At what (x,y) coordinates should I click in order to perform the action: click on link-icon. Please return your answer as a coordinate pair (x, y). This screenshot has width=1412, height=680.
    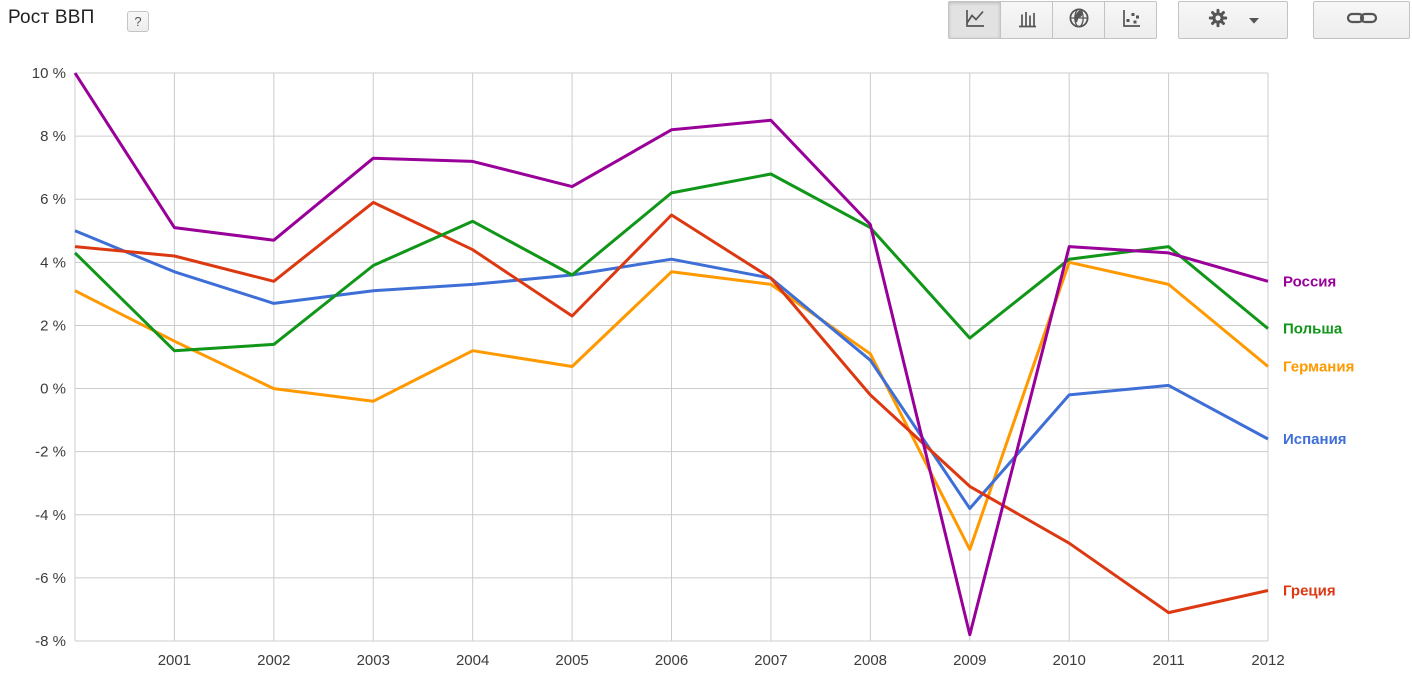
    Looking at the image, I should click on (1362, 20).